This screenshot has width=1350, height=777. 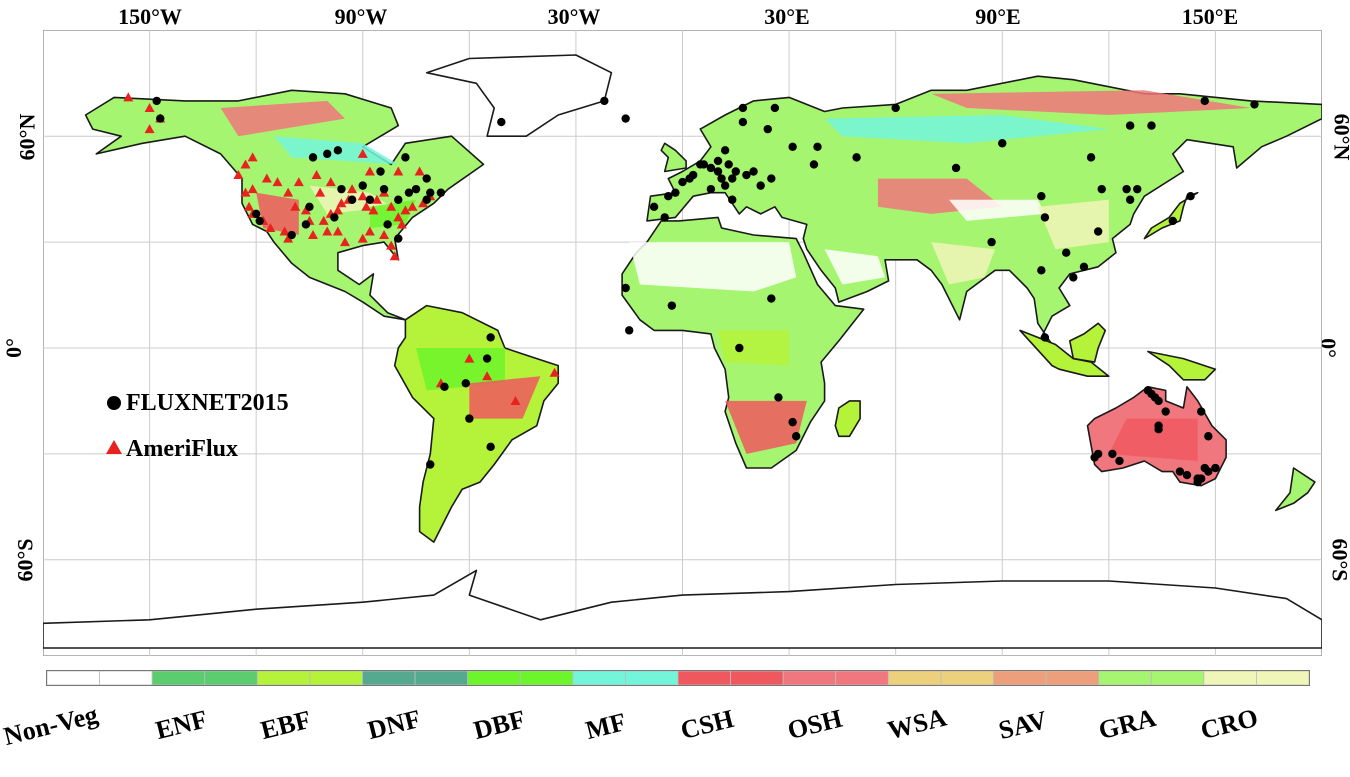 I want to click on landmass-uk, so click(x=673, y=157).